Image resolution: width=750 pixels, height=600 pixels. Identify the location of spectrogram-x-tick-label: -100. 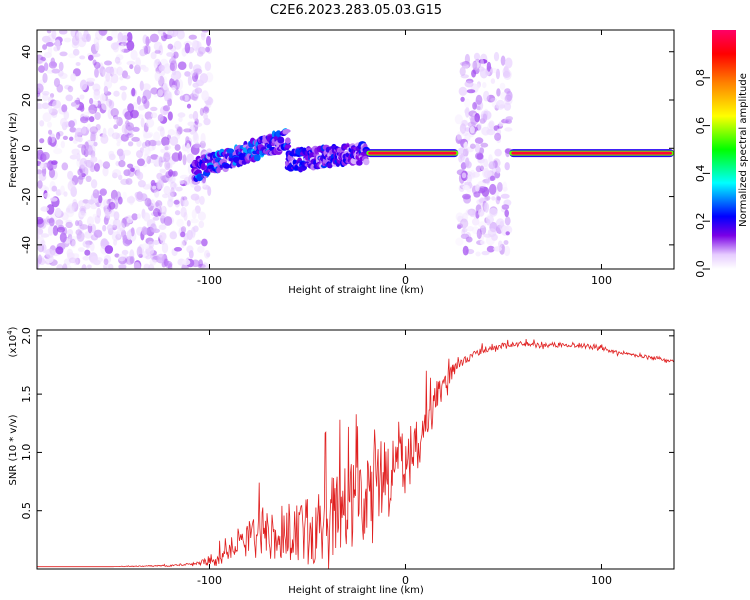
(209, 280).